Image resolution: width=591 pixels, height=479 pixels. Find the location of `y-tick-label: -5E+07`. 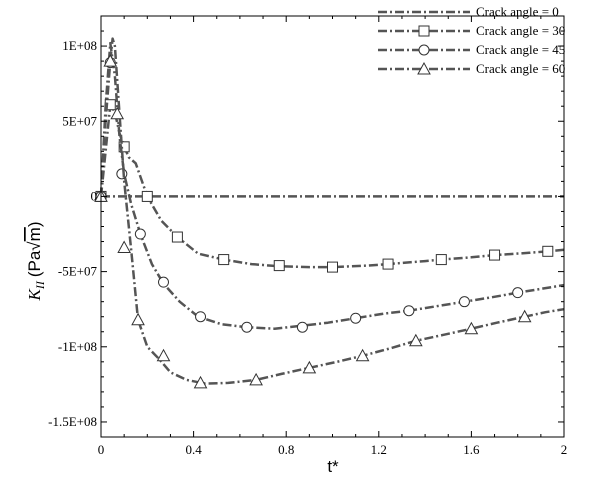

y-tick-label: -5E+07 is located at coordinates (78, 271).